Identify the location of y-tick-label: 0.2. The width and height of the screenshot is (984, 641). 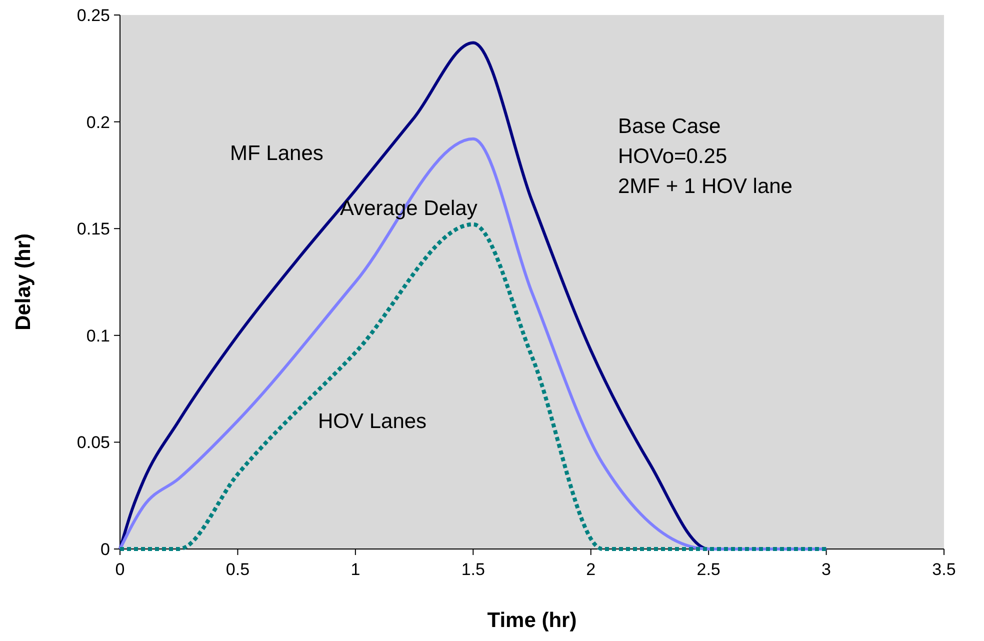
(98, 122).